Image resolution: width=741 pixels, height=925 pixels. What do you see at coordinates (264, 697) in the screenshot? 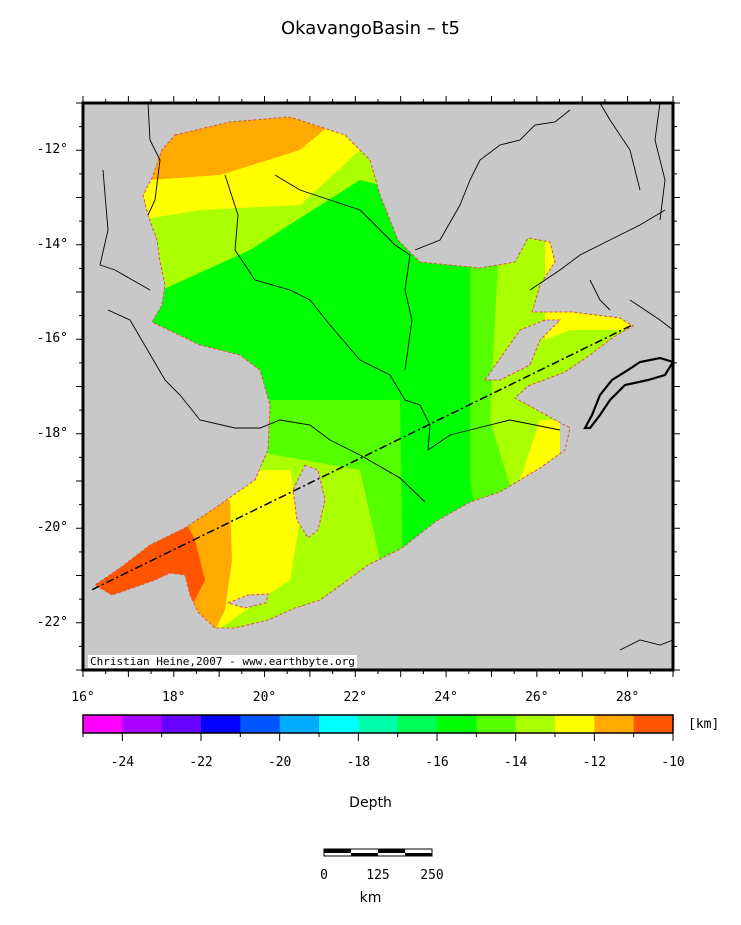
I see `longitude-label: 20°` at bounding box center [264, 697].